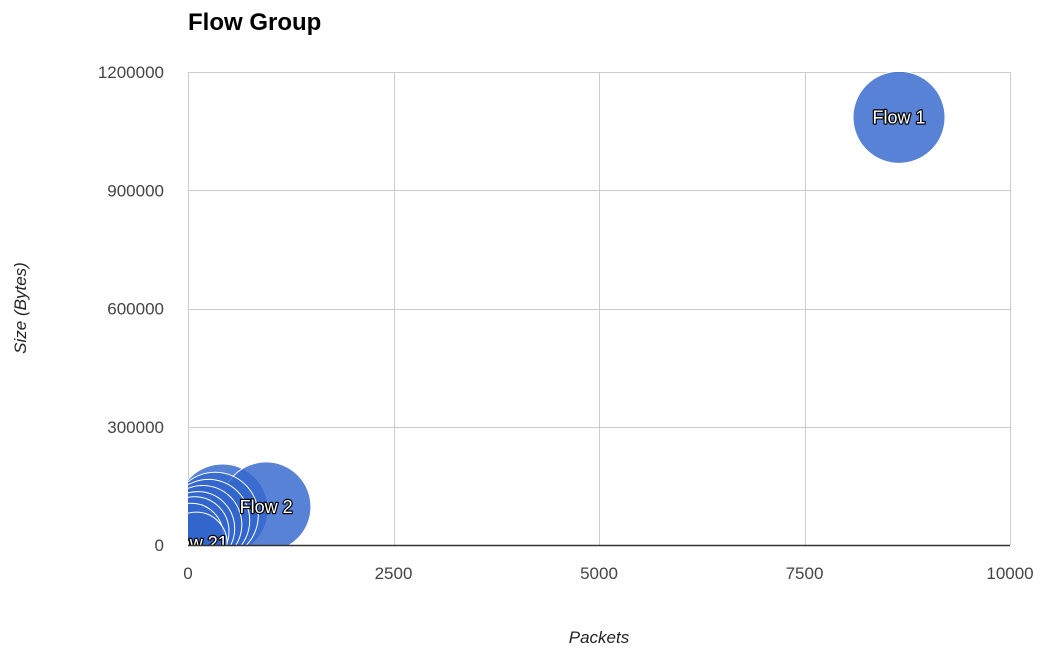  What do you see at coordinates (135, 190) in the screenshot?
I see `y-tick-label: 900000` at bounding box center [135, 190].